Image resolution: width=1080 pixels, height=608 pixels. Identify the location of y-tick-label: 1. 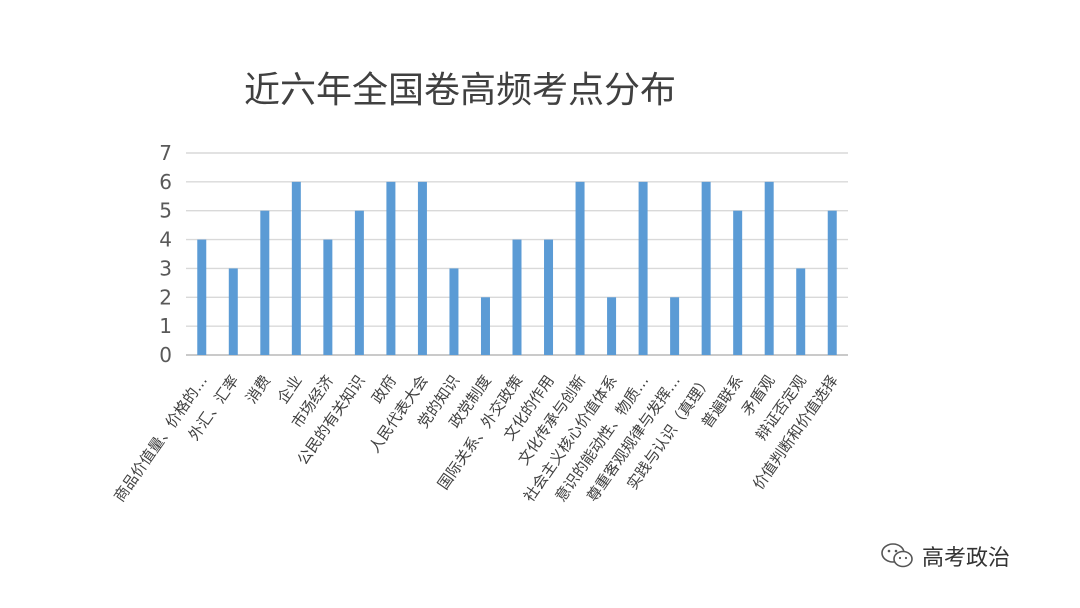
(165, 326).